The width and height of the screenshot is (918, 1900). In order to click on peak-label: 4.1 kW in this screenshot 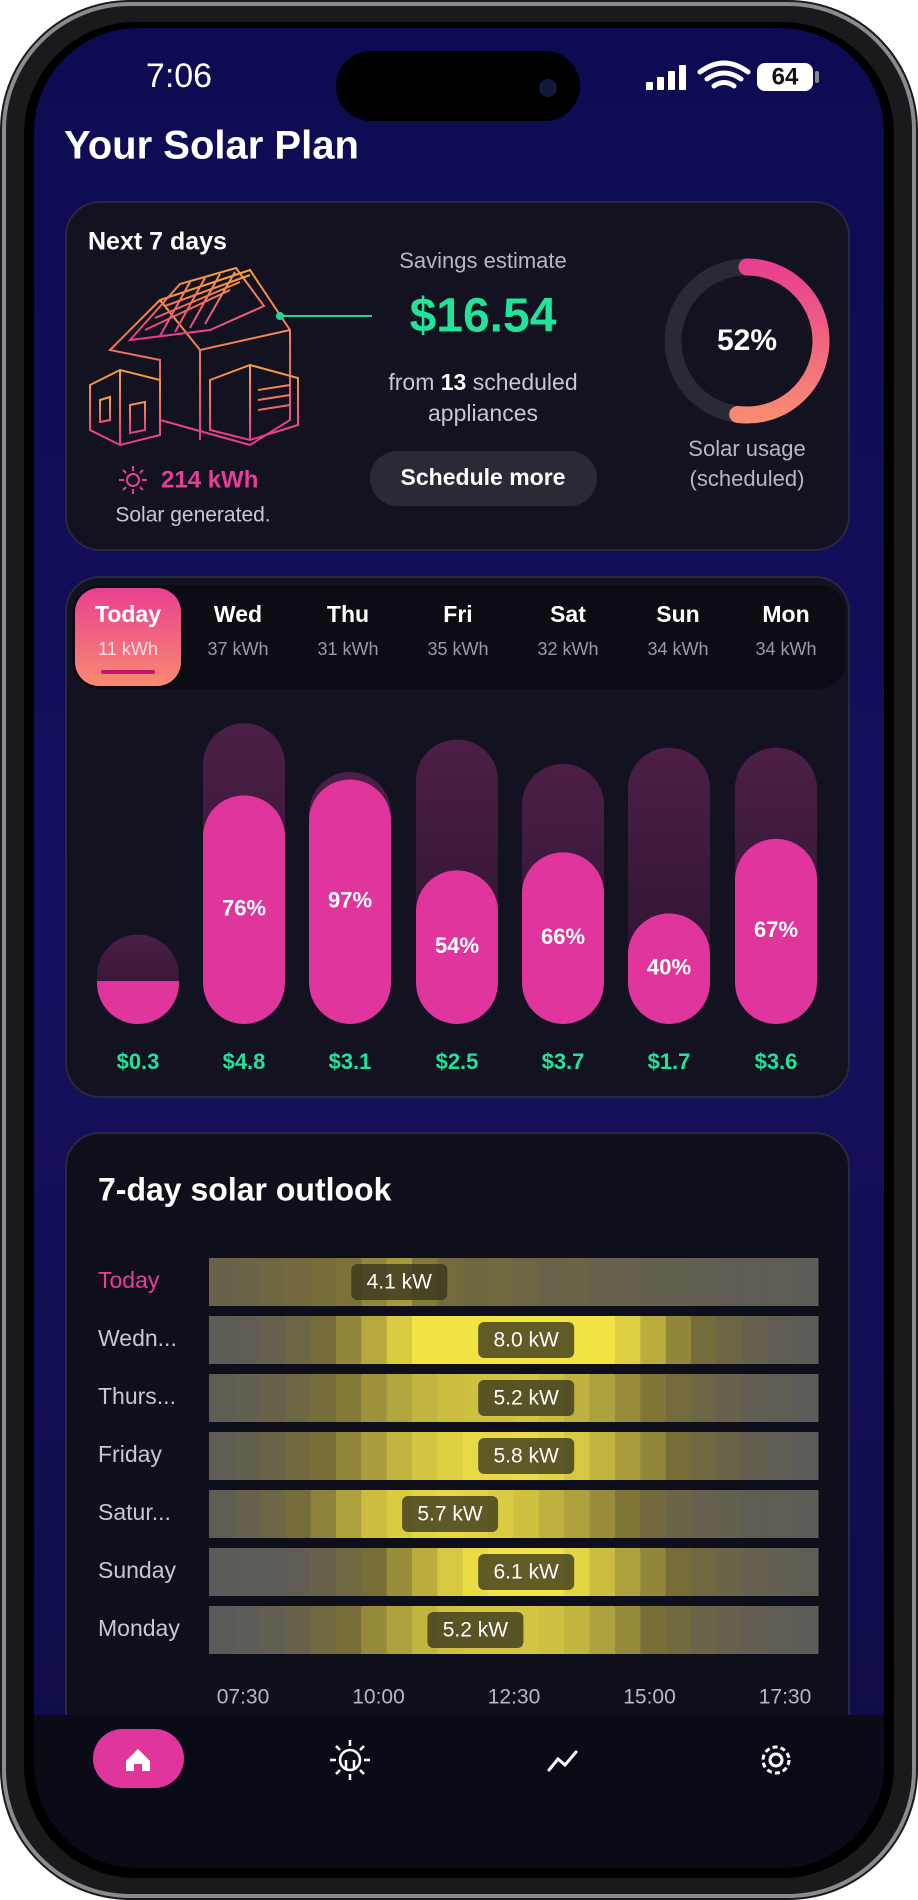, I will do `click(400, 1282)`.